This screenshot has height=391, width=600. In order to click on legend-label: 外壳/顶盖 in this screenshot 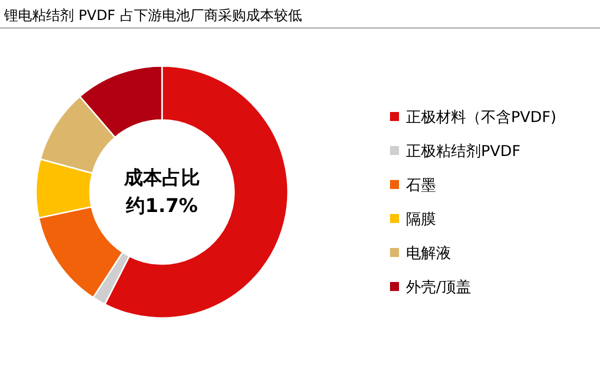, I will do `click(439, 287)`.